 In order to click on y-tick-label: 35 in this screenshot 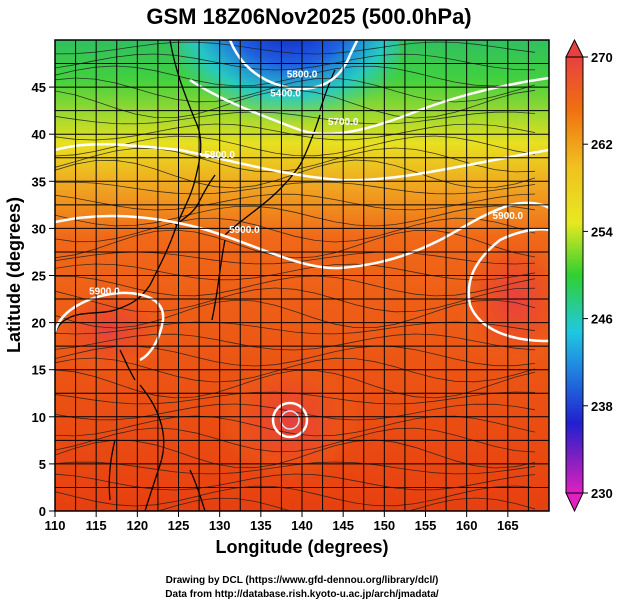, I will do `click(39, 181)`.